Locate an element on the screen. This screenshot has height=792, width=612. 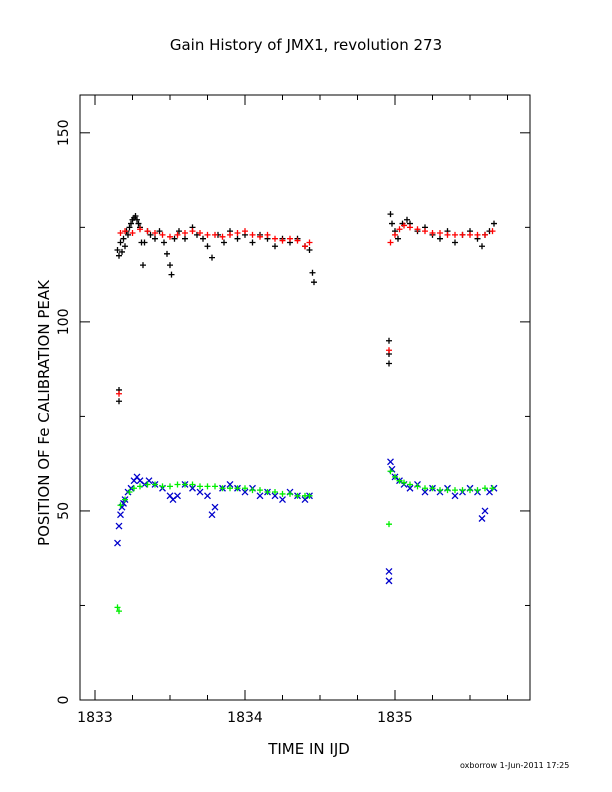
y-tick-label: 150 is located at coordinates (64, 132).